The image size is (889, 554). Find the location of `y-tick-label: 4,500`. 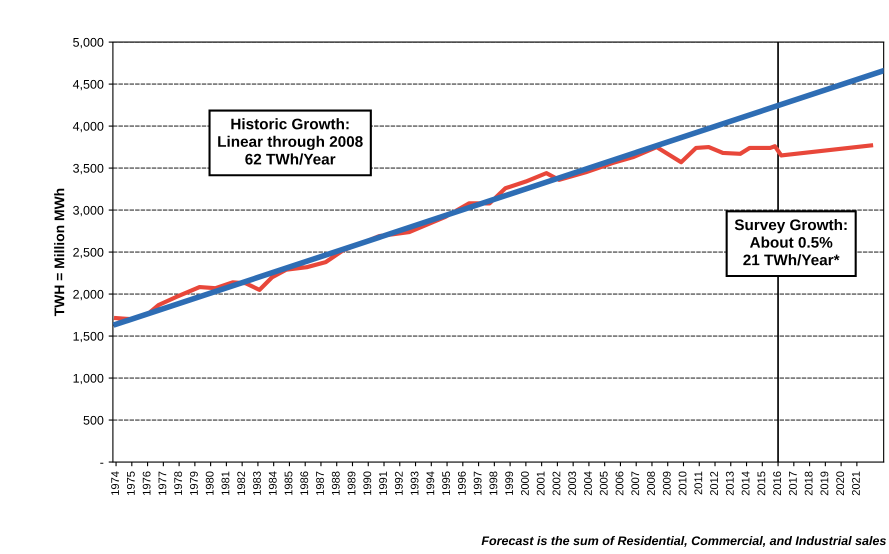

y-tick-label: 4,500 is located at coordinates (88, 85).